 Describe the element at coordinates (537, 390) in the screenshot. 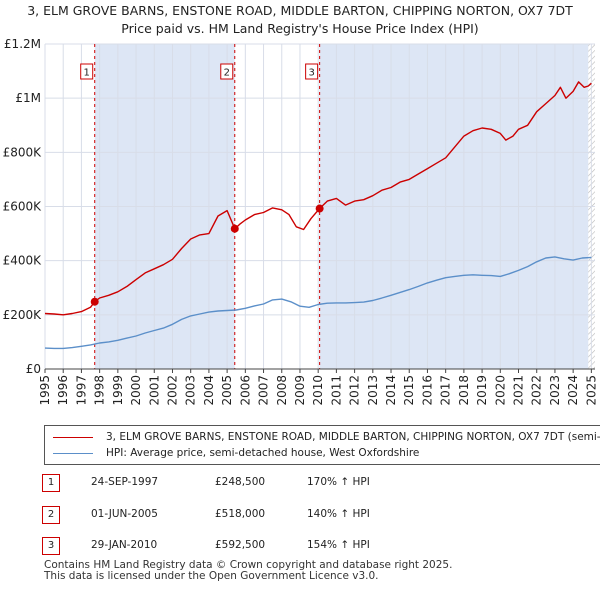

I see `x-tick-label: 2022` at that location.